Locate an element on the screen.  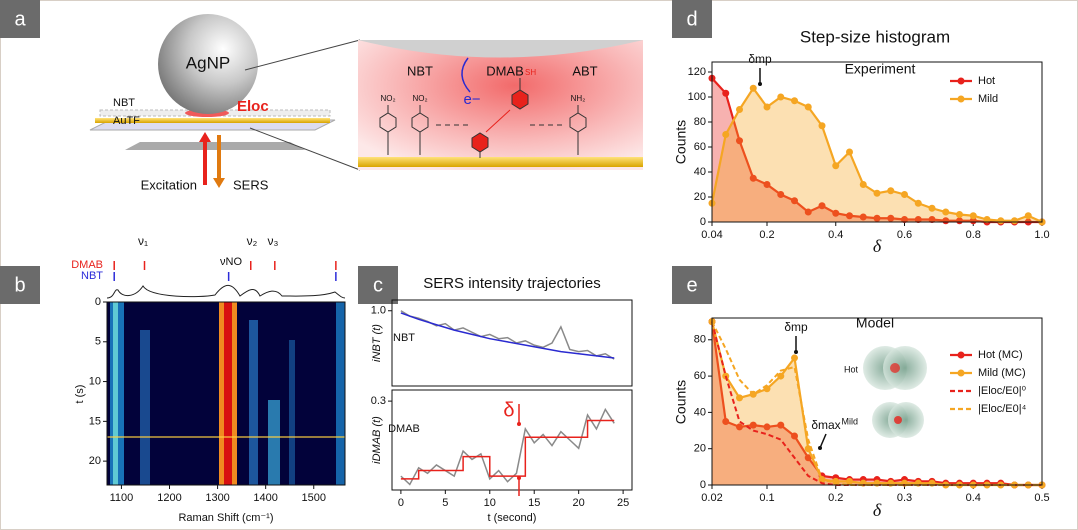
x-tick-label: 1100 is located at coordinates (122, 498).